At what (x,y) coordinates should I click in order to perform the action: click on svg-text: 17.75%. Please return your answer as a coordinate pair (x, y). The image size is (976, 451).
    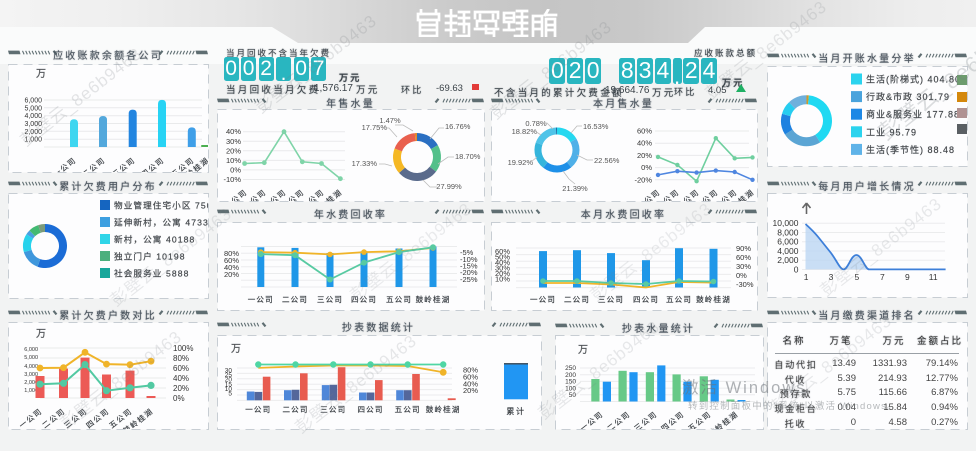
    Looking at the image, I should click on (375, 127).